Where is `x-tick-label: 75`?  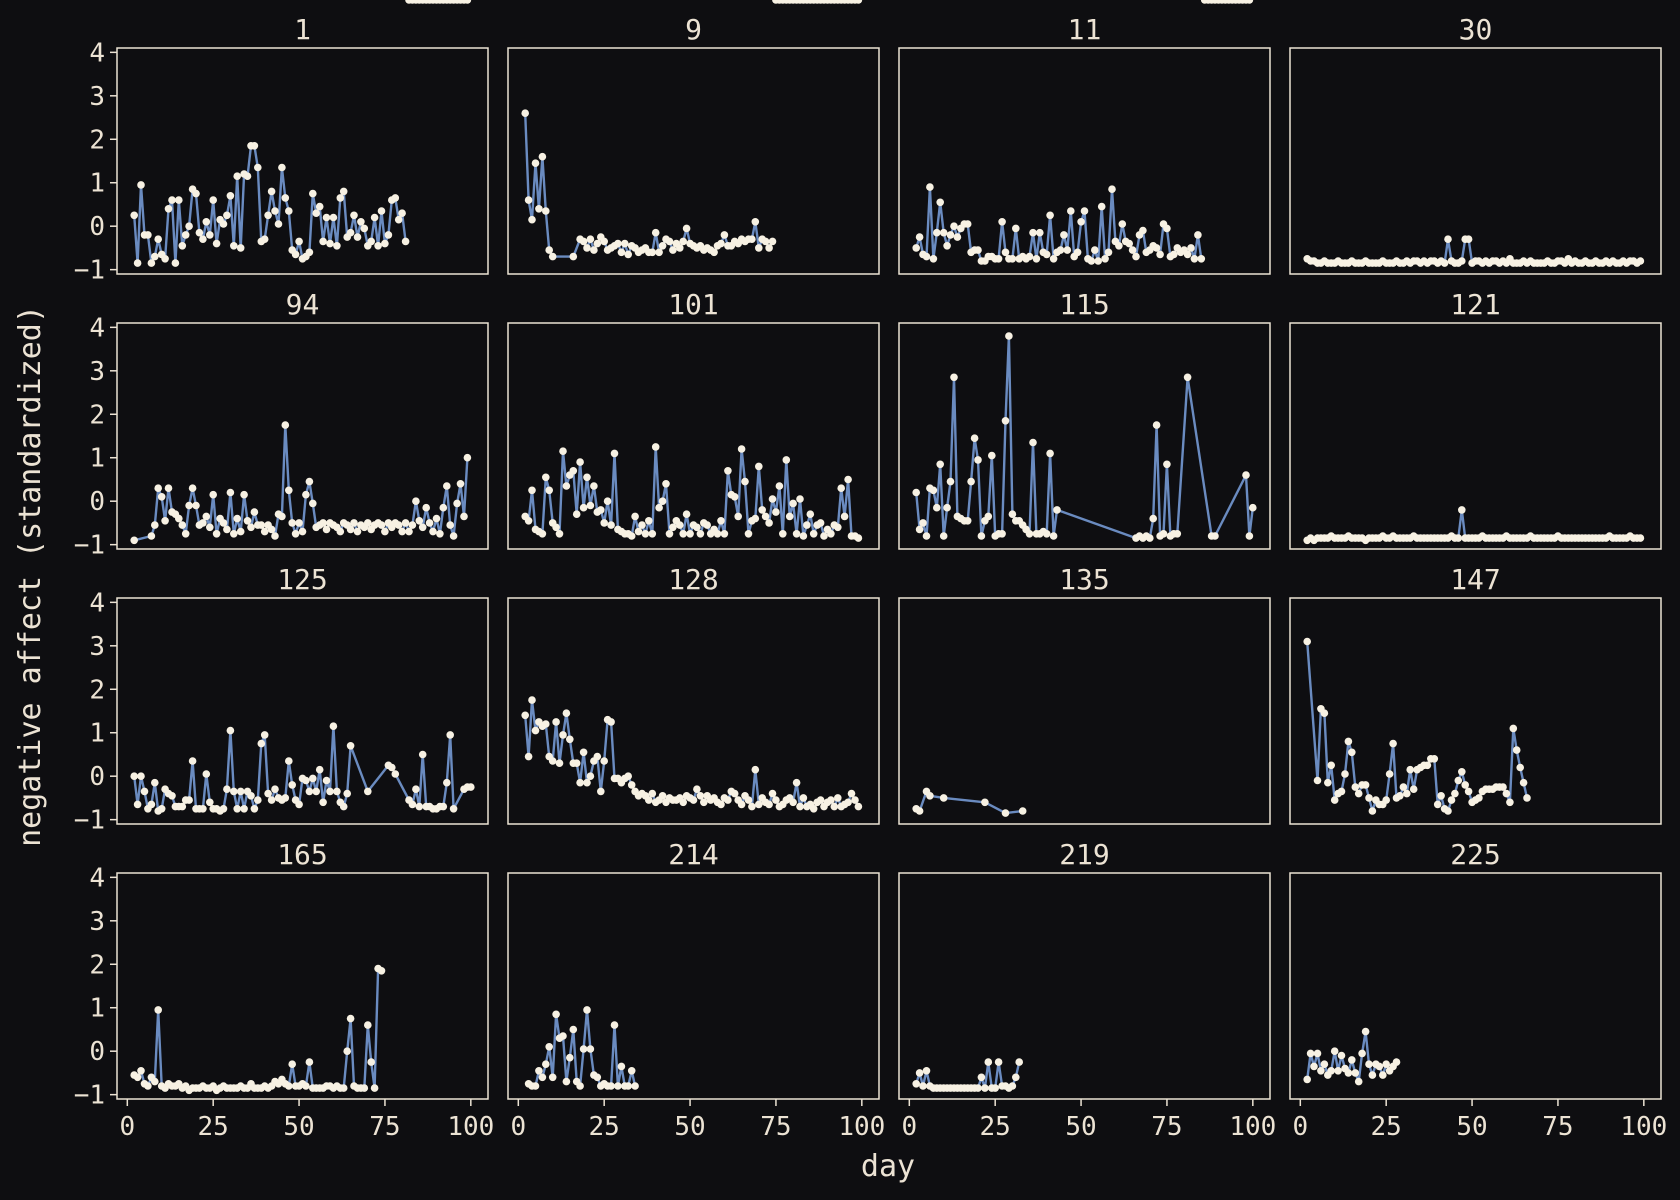 x-tick-label: 75 is located at coordinates (775, 1127).